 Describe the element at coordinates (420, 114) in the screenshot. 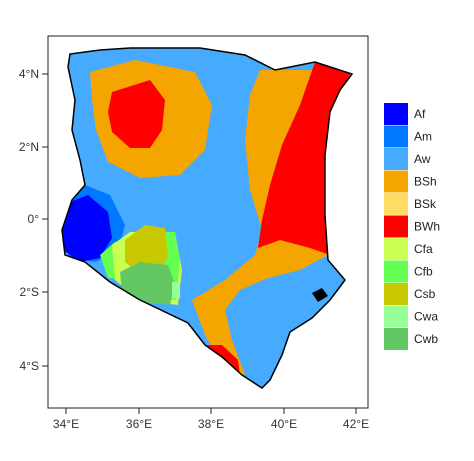

I see `legend-label-af: Af` at that location.